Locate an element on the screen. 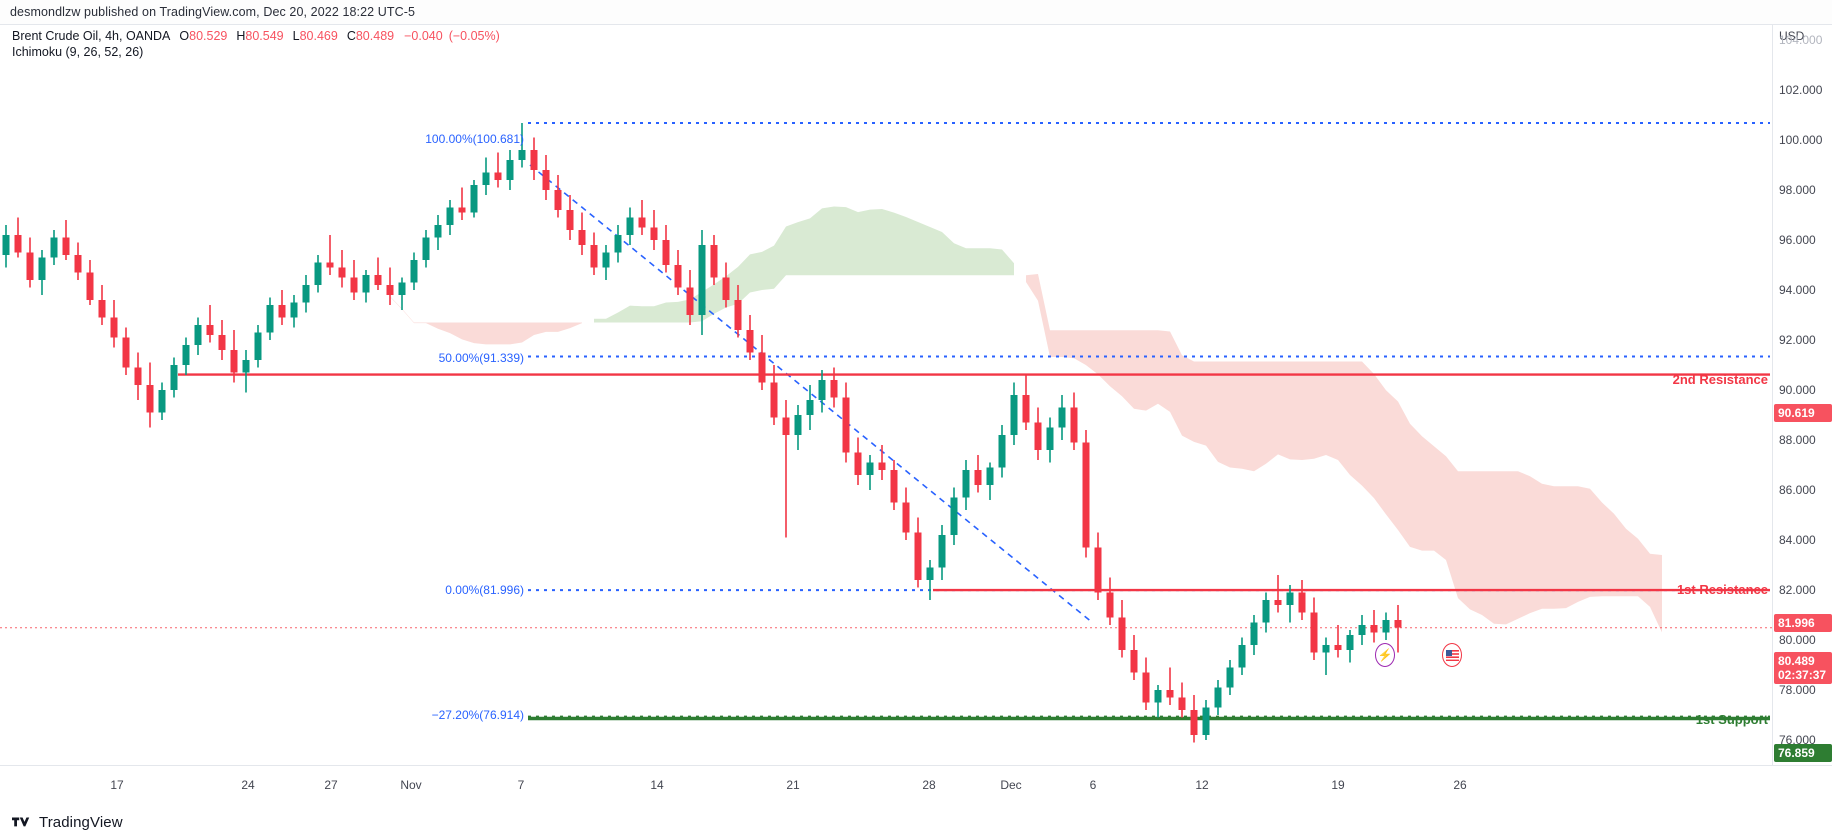 The width and height of the screenshot is (1832, 840). time-tick-19: 19 is located at coordinates (1338, 785).